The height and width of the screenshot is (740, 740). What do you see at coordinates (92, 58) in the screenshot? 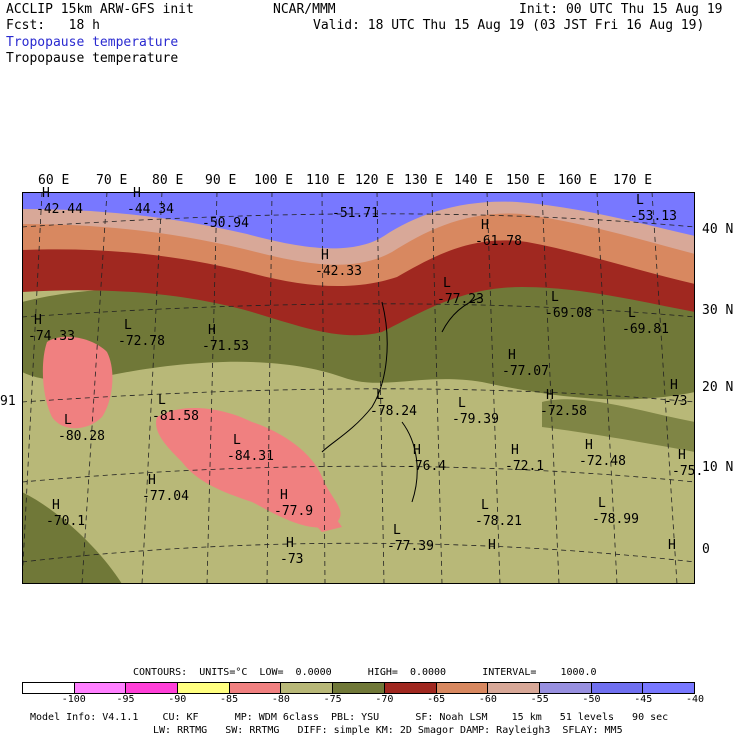
I see `field-name-2: Tropopause temperature` at bounding box center [92, 58].